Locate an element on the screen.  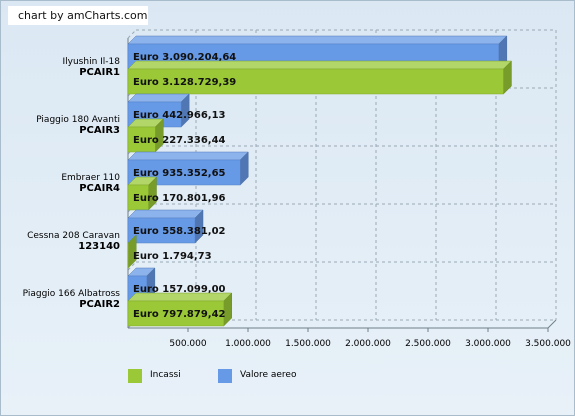
data-label: Euro 3.090.204,64 is located at coordinates (184, 57).